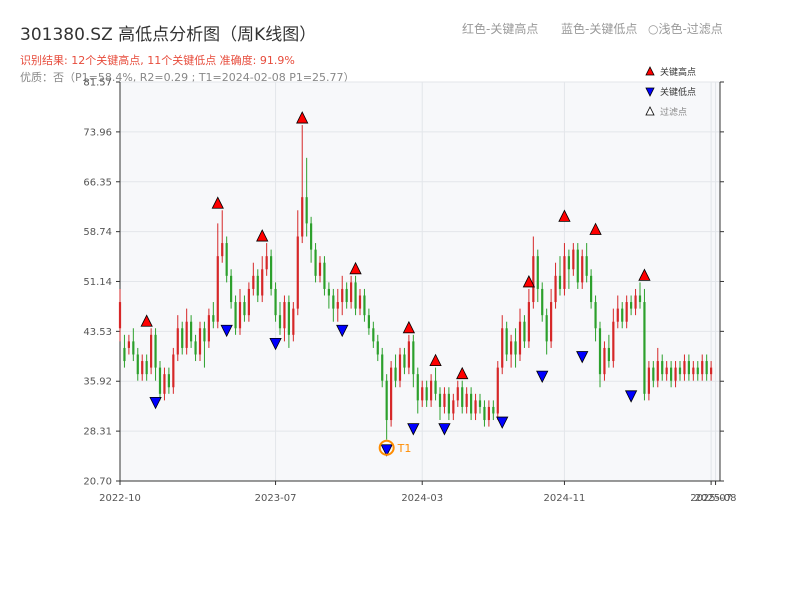  I want to click on y-tick-label: 43.53, so click(97, 332).